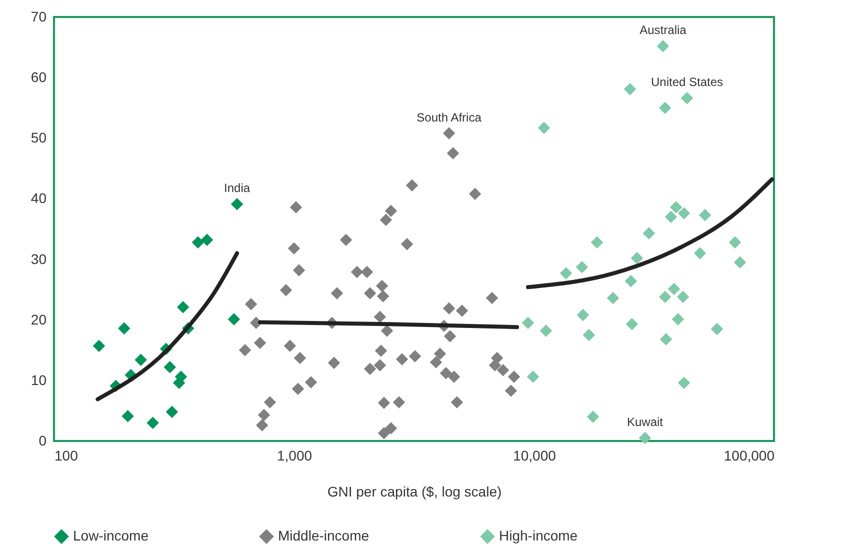 This screenshot has height=553, width=850. I want to click on y-tick-label: 40, so click(38, 198).